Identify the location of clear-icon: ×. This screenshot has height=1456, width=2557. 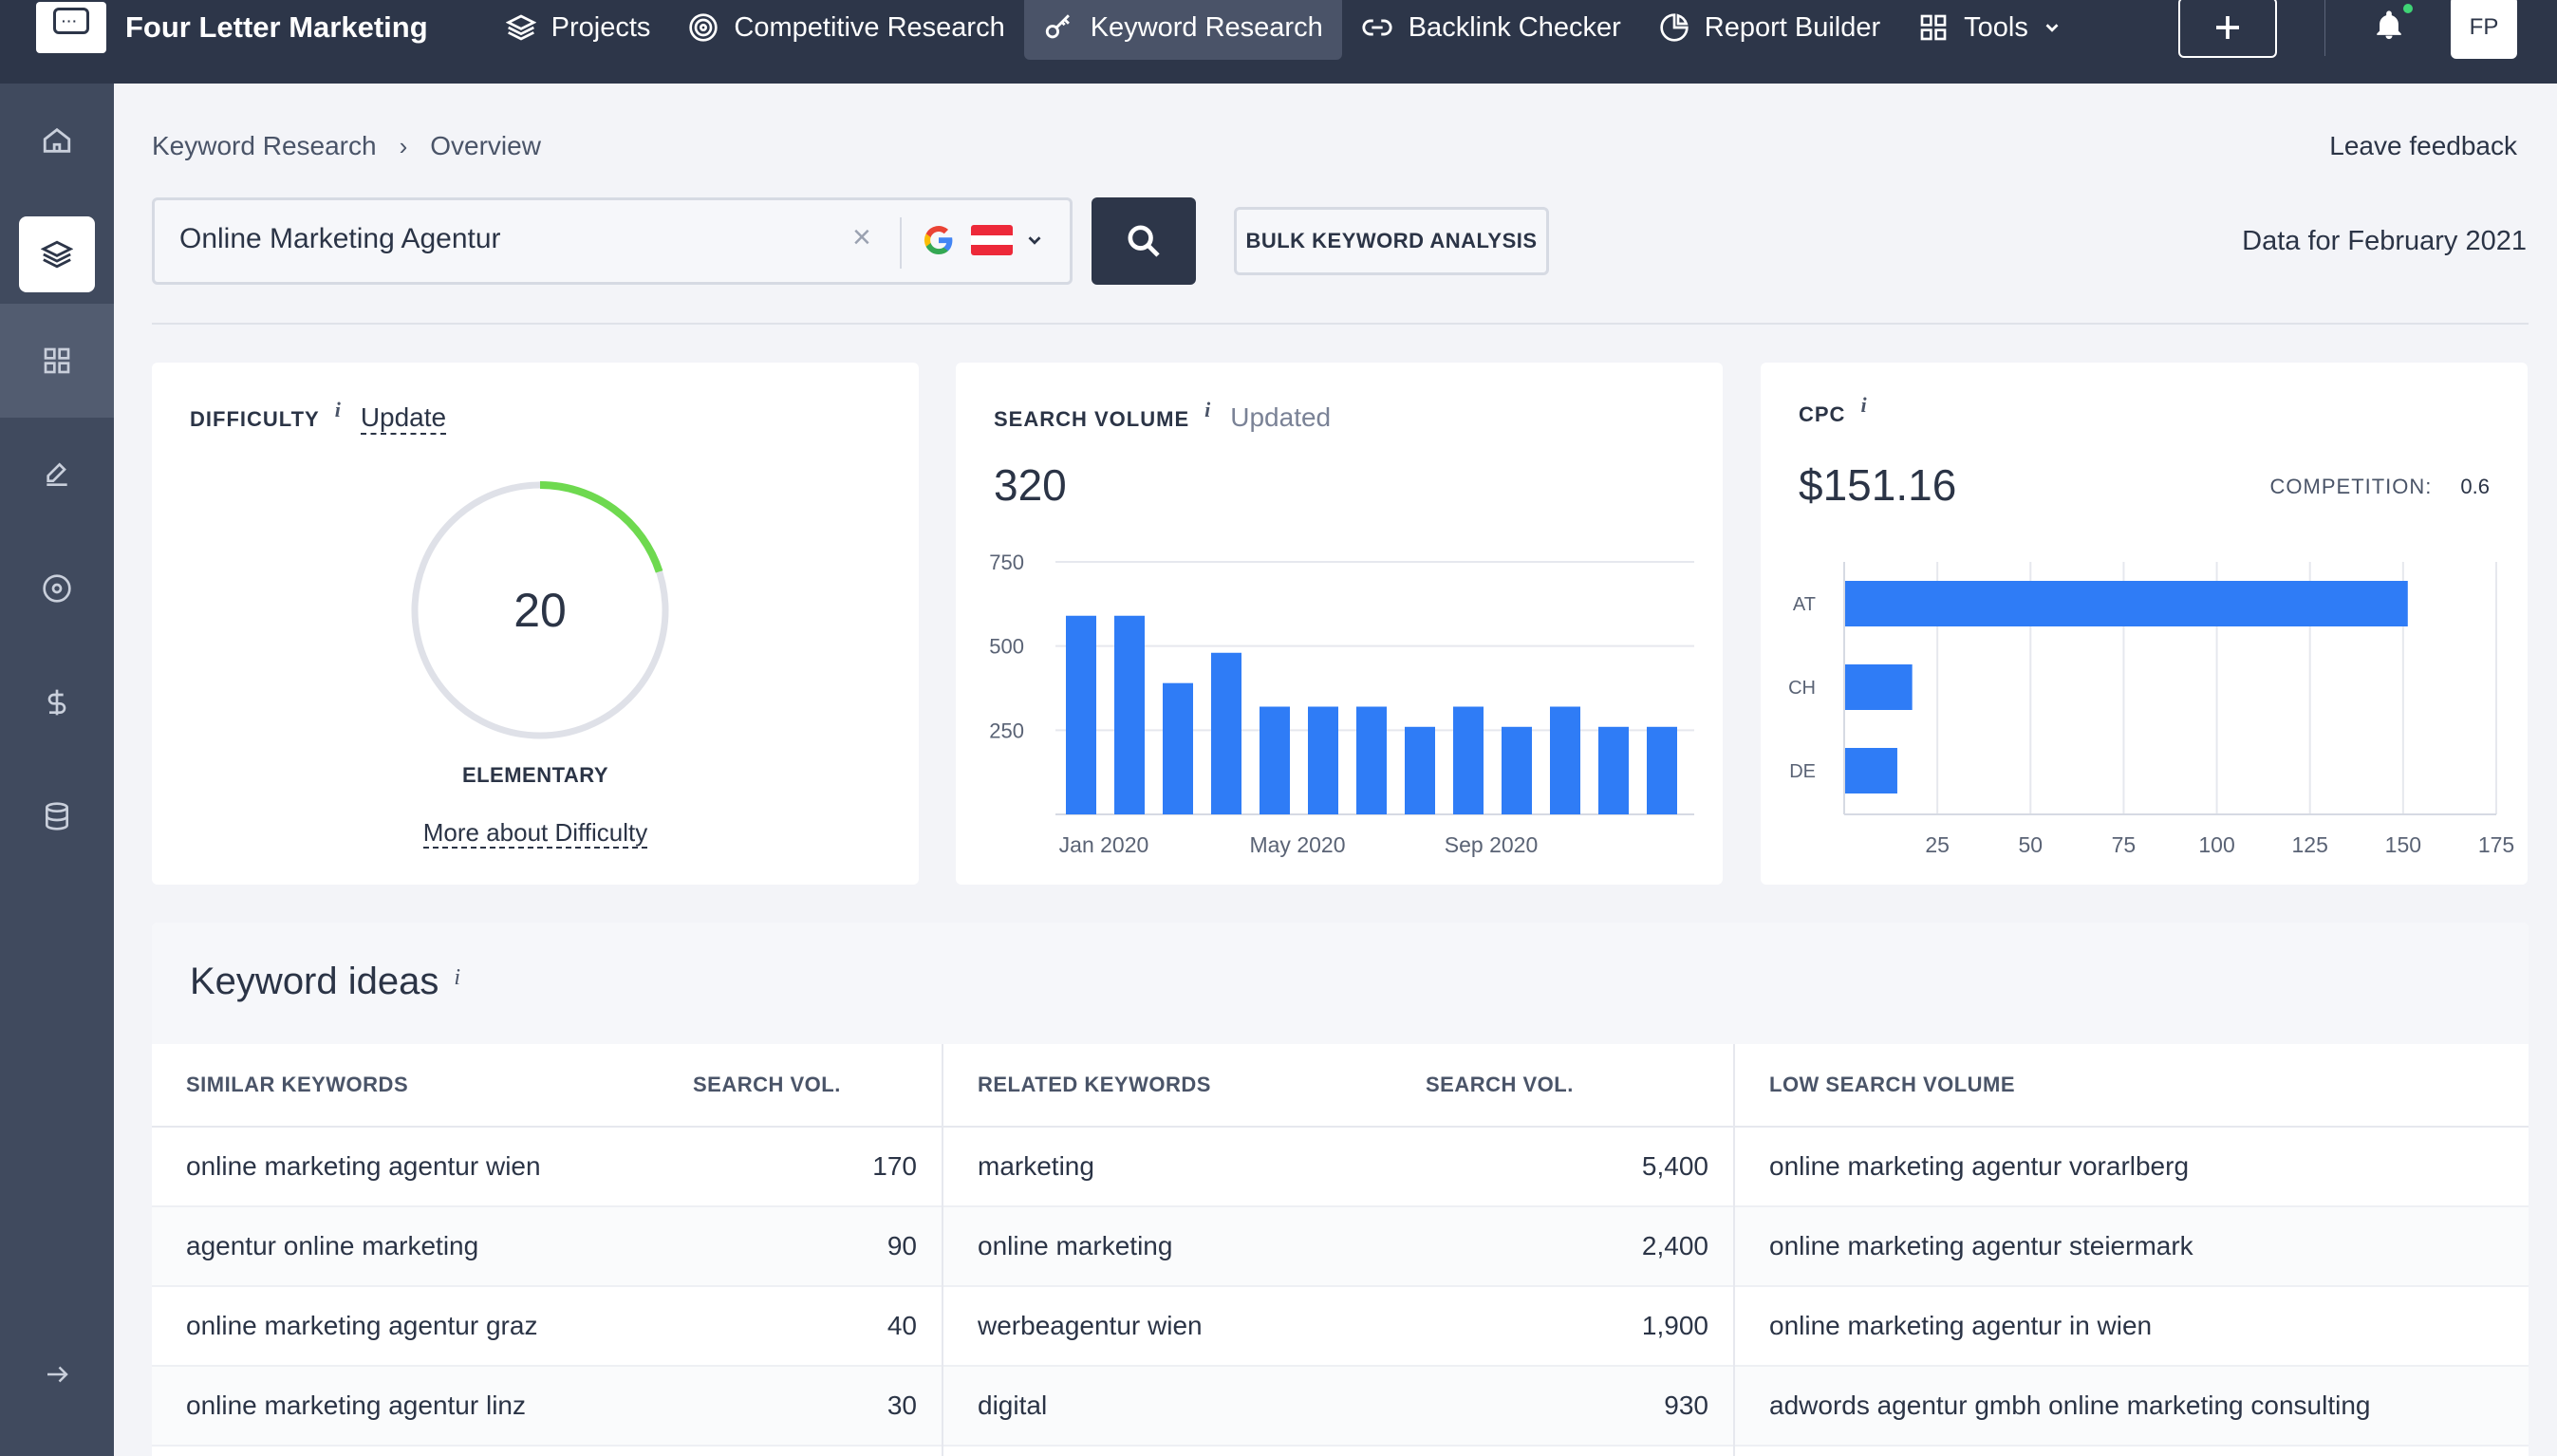
(861, 237).